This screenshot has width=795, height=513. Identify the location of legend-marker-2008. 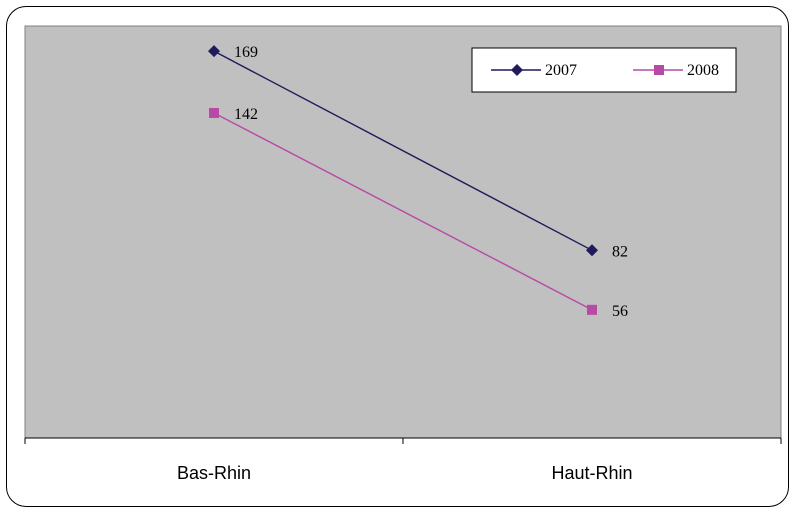
(659, 70).